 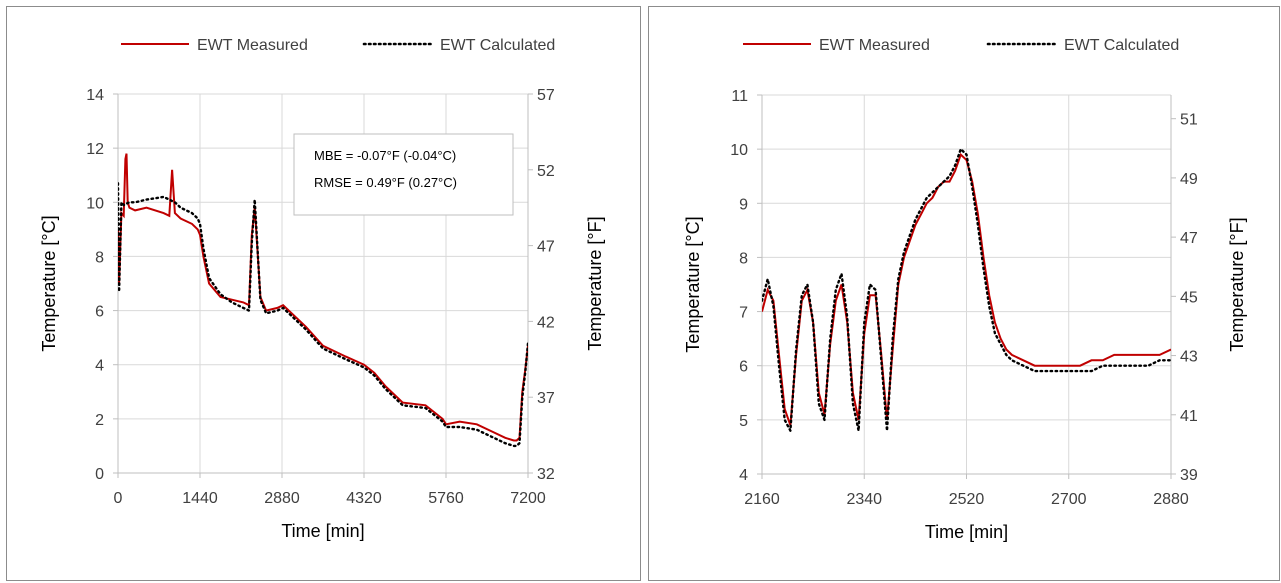 I want to click on left-xtick-label: 5760, so click(x=446, y=498).